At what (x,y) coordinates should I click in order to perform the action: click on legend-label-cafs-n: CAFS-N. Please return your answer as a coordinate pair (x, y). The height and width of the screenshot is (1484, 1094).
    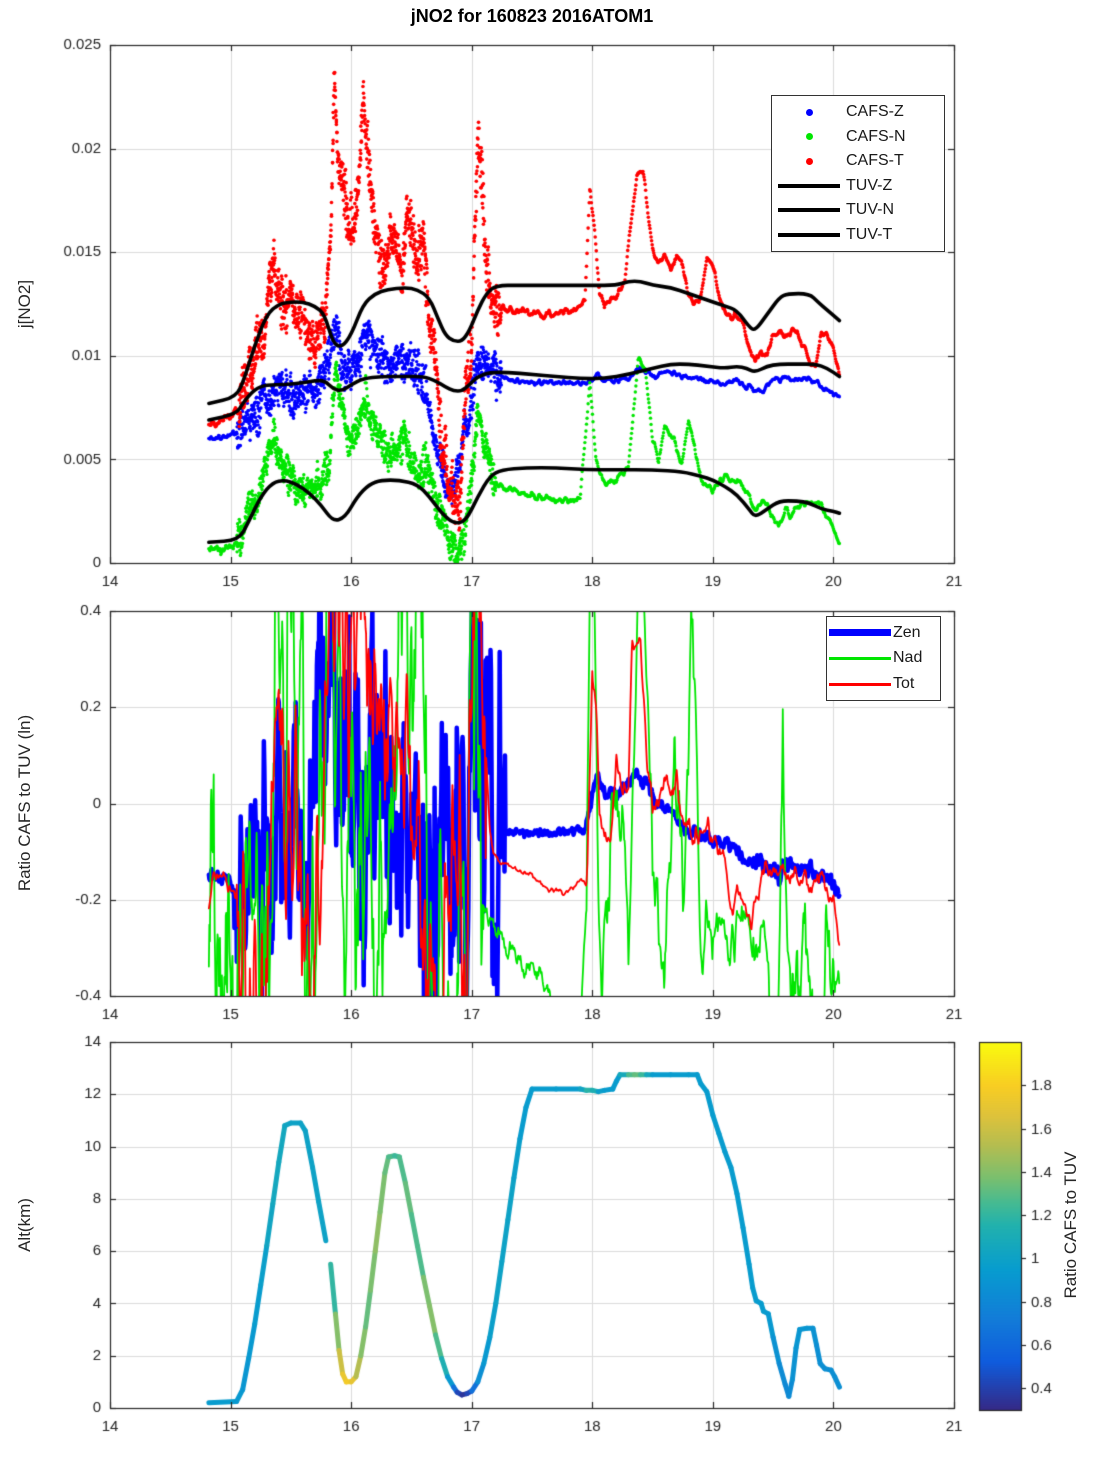
    Looking at the image, I should click on (876, 136).